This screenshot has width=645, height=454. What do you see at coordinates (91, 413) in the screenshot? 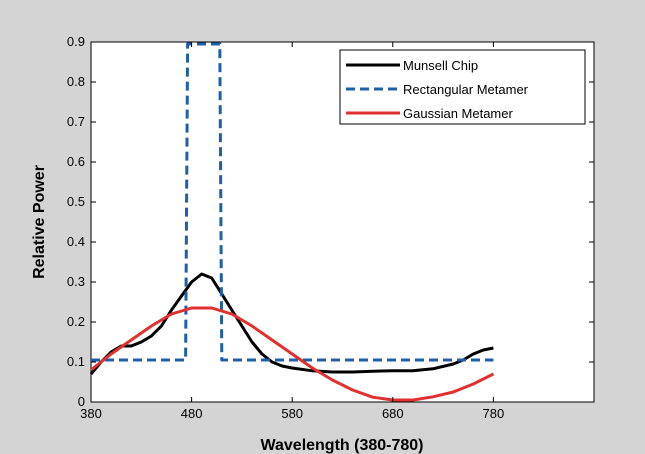
I see `x-tick-label: 380` at bounding box center [91, 413].